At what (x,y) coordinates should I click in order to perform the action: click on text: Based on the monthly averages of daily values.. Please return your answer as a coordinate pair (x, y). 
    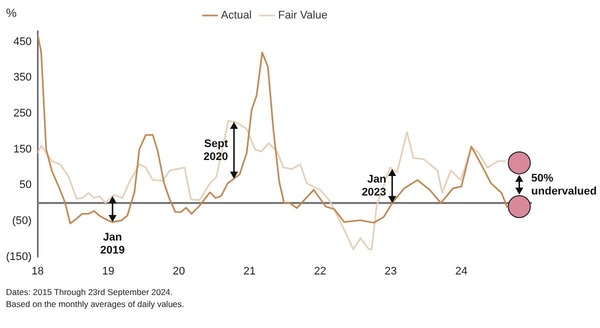
    Looking at the image, I should click on (95, 304).